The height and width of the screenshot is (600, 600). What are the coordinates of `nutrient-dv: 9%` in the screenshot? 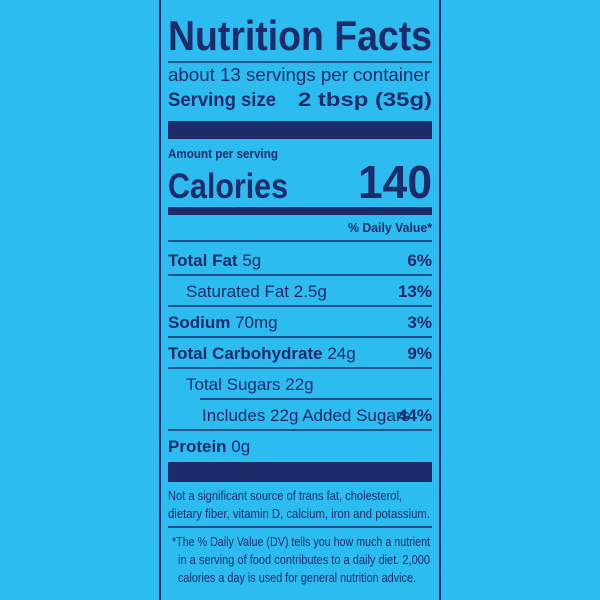 It's located at (419, 353).